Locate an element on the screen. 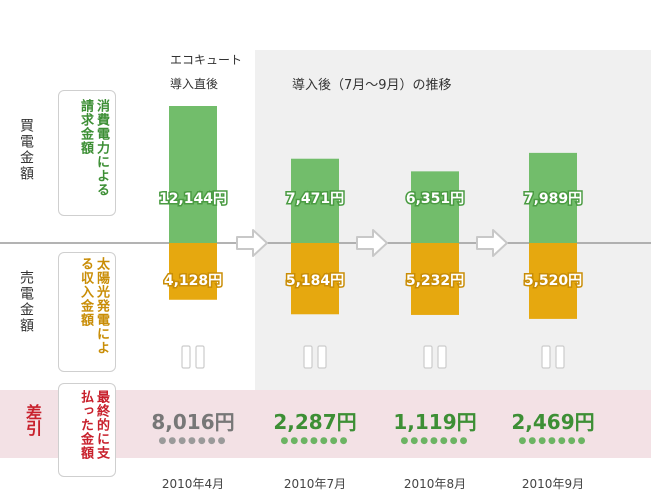  sell-bubble-text: 太陽光発電による収入金額 is located at coordinates (93, 306).